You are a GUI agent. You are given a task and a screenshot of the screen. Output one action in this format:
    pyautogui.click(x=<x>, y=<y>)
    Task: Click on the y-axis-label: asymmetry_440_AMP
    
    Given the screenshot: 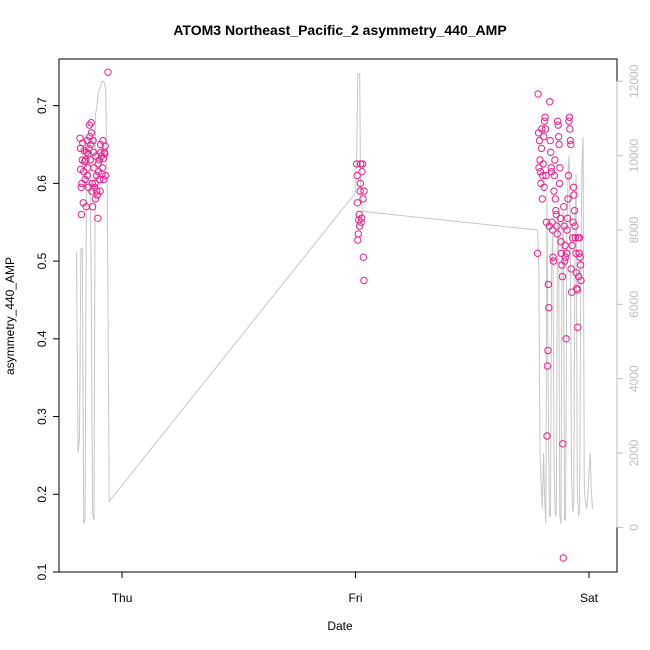 What is the action you would take?
    pyautogui.click(x=10, y=316)
    